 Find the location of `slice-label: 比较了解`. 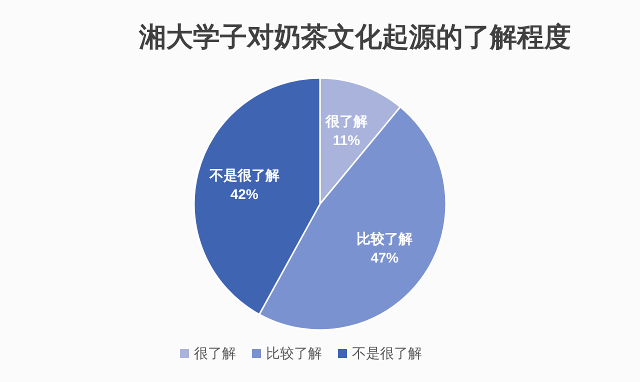

slice-label: 比较了解 is located at coordinates (384, 238).